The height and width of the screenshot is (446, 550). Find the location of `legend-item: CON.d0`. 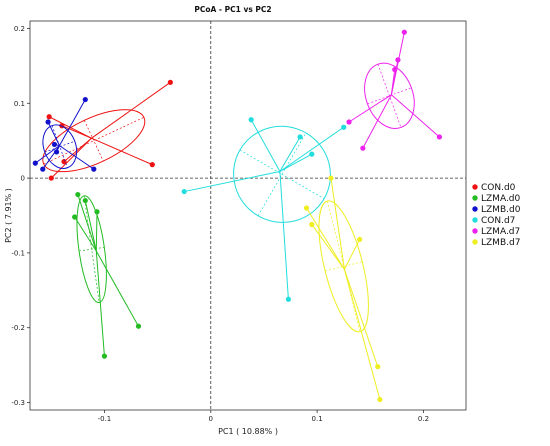

legend-item: CON.d0 is located at coordinates (494, 188).